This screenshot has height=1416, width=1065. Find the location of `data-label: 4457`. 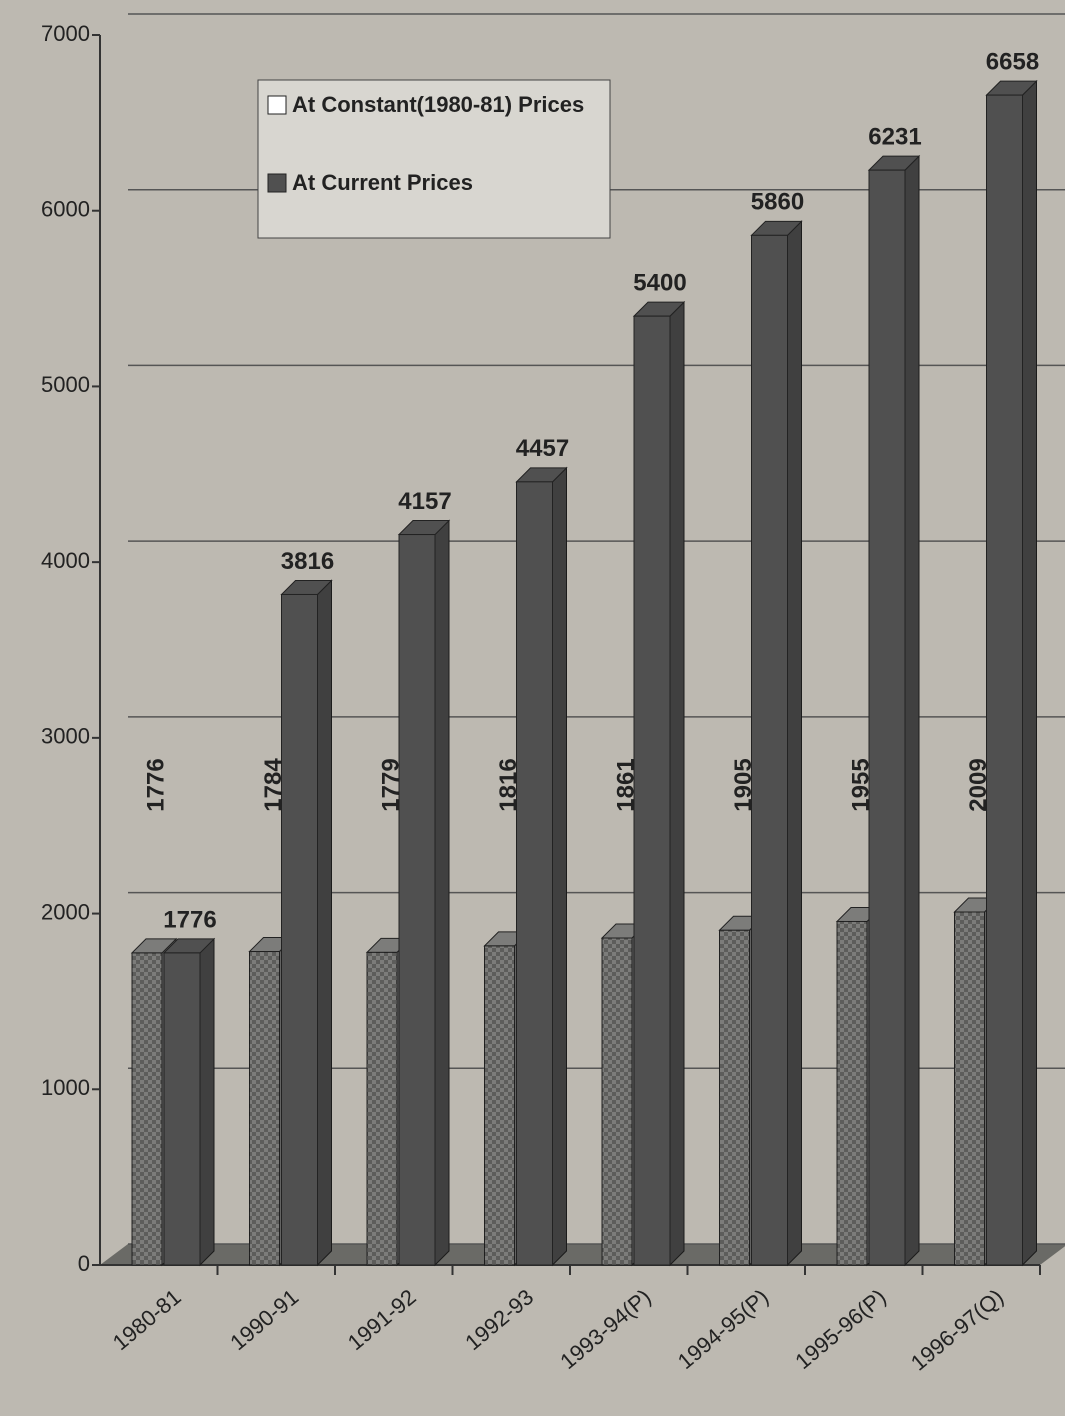

data-label: 4457 is located at coordinates (542, 448).